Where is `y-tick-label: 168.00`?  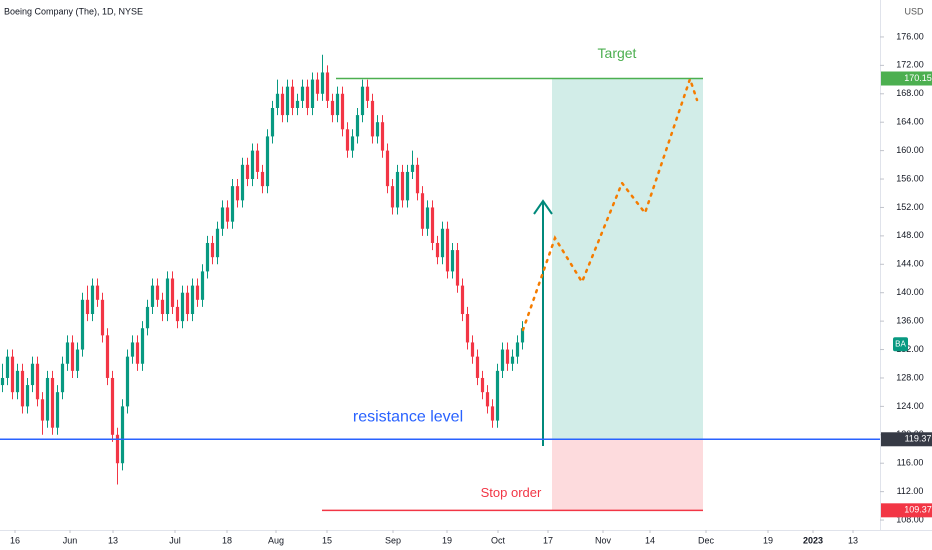 y-tick-label: 168.00 is located at coordinates (910, 93).